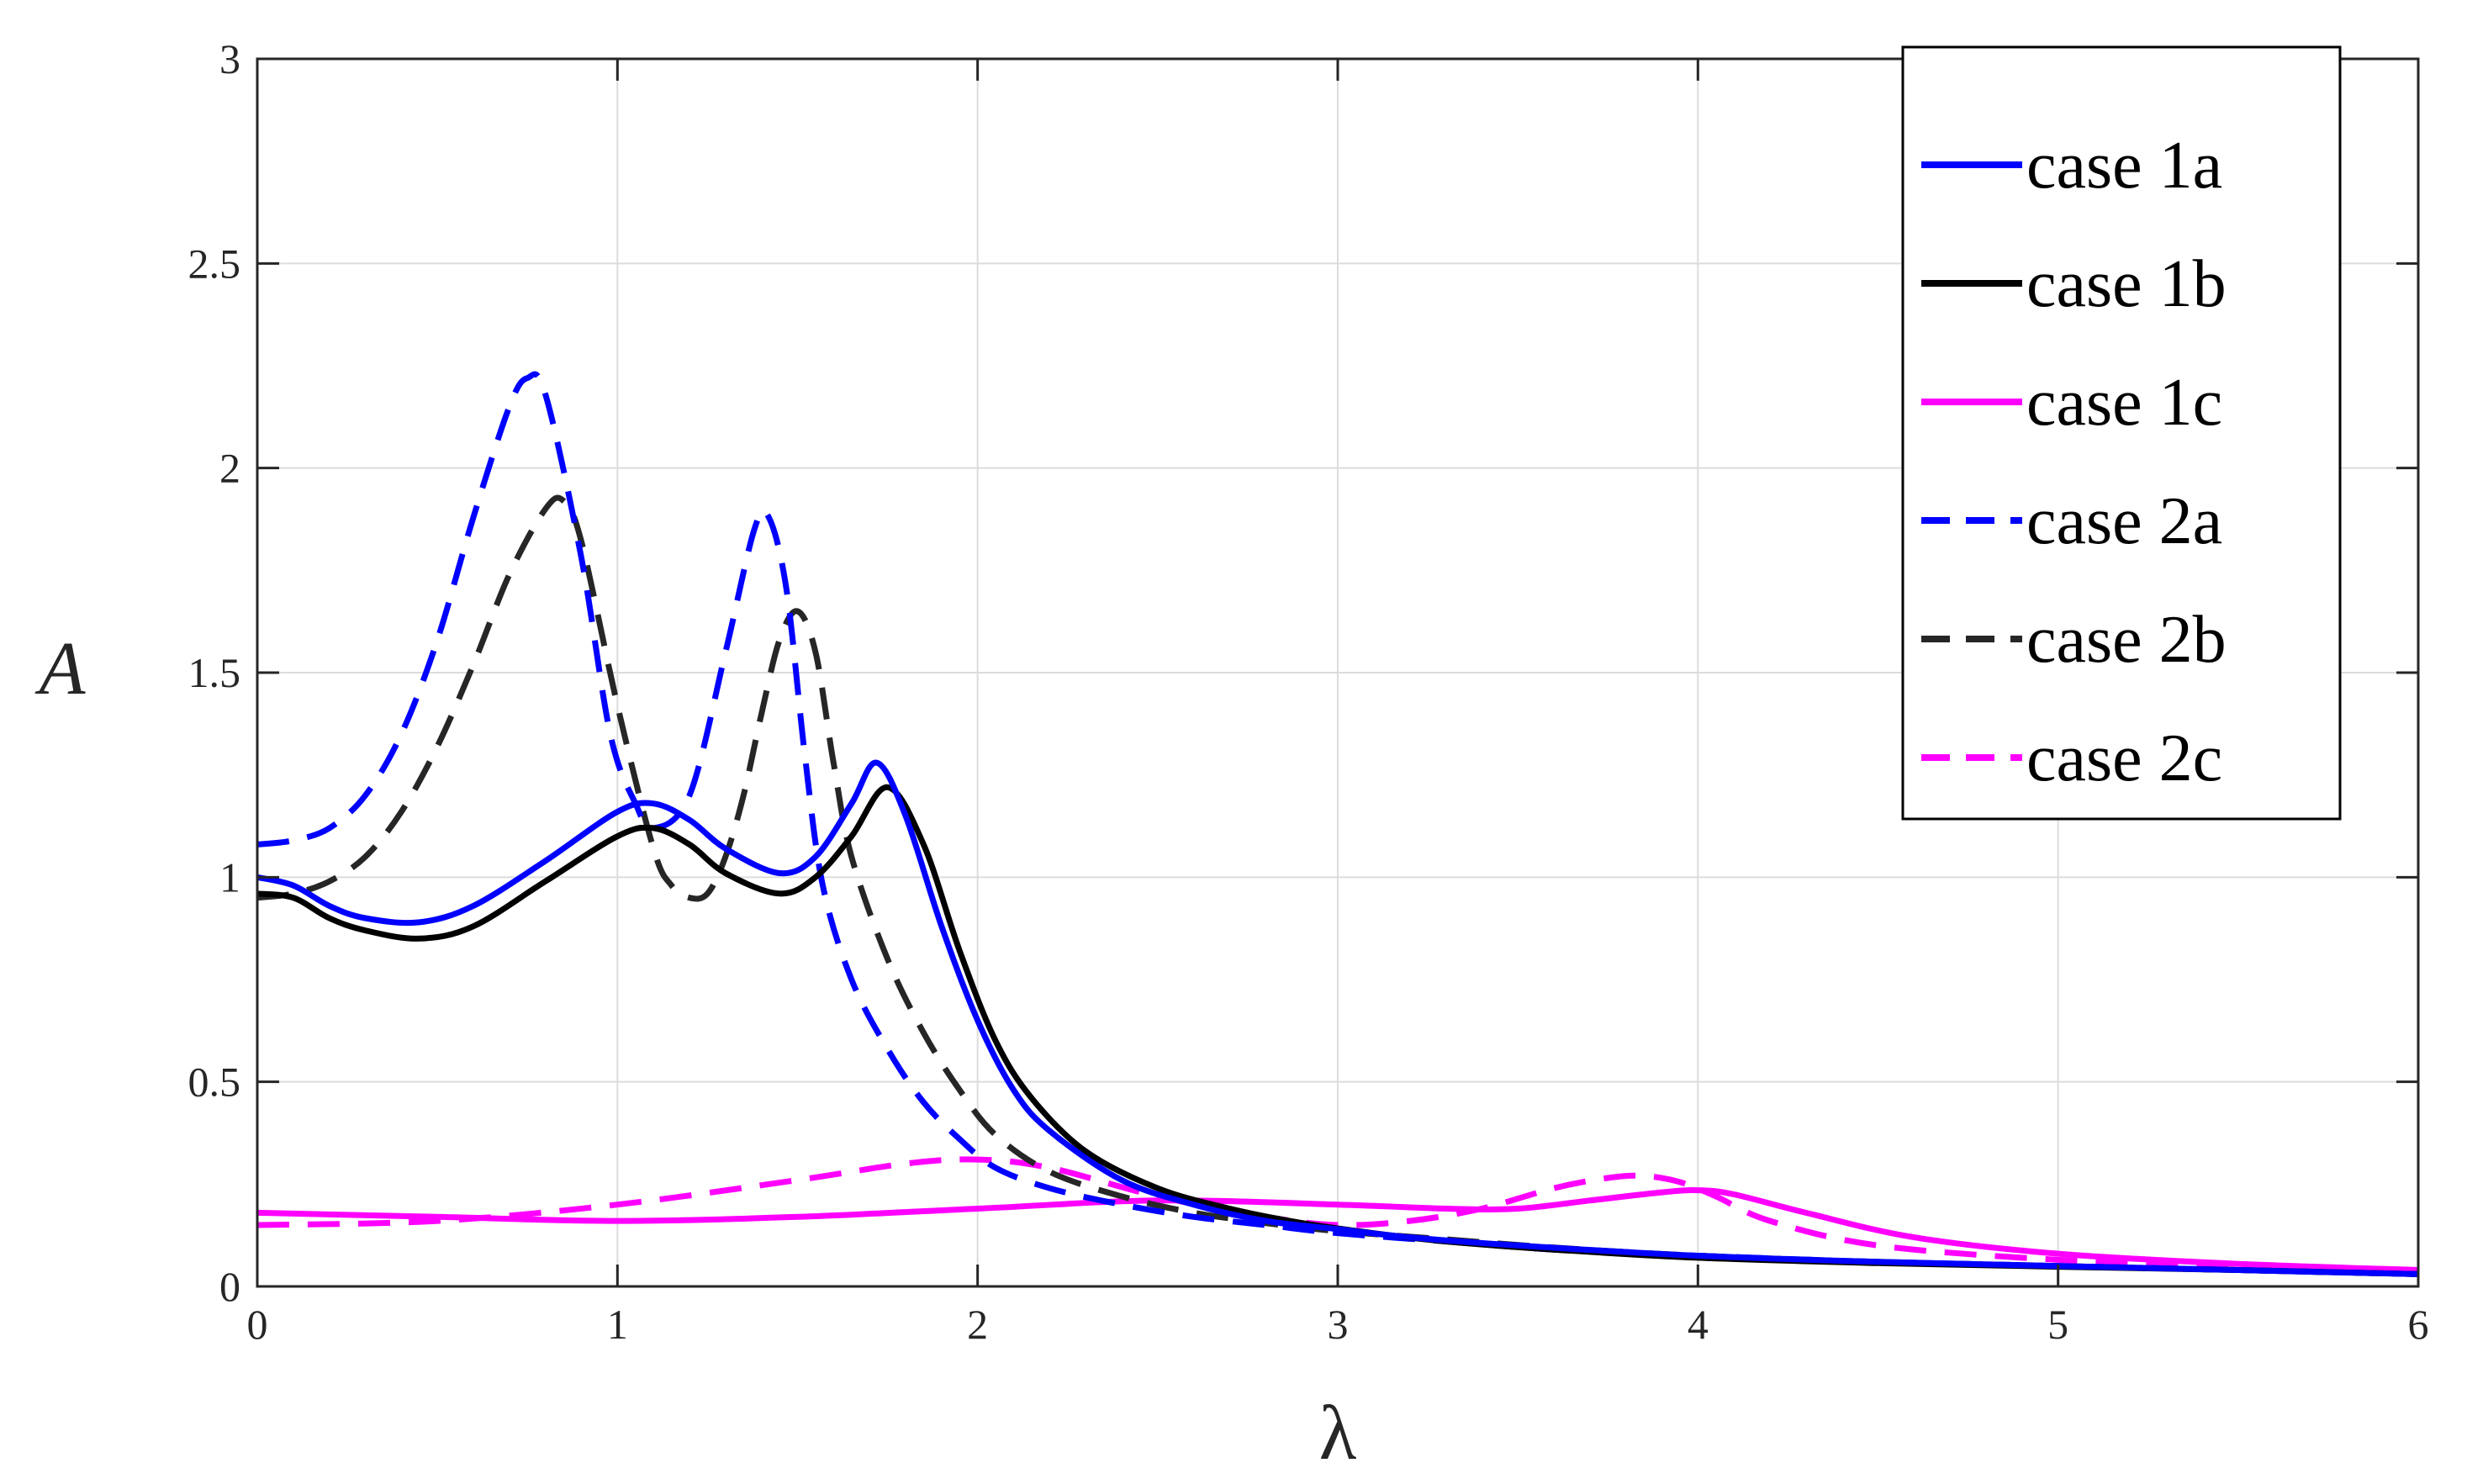 Image resolution: width=2467 pixels, height=1484 pixels. Describe the element at coordinates (229, 58) in the screenshot. I see `y-tick-label: 3` at that location.